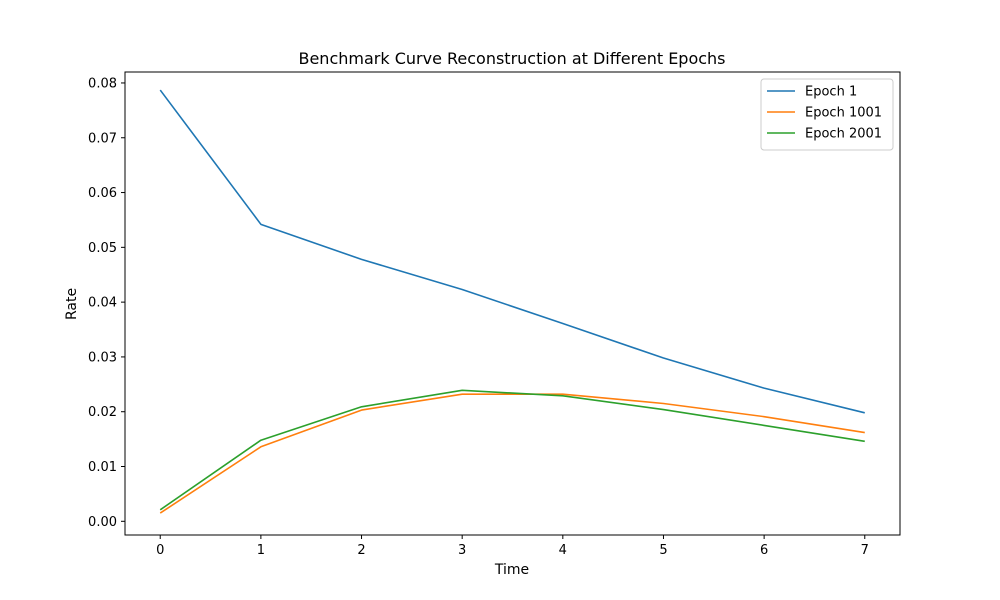 Image resolution: width=1000 pixels, height=600 pixels. What do you see at coordinates (102, 522) in the screenshot?
I see `y-tick-label: 0.00` at bounding box center [102, 522].